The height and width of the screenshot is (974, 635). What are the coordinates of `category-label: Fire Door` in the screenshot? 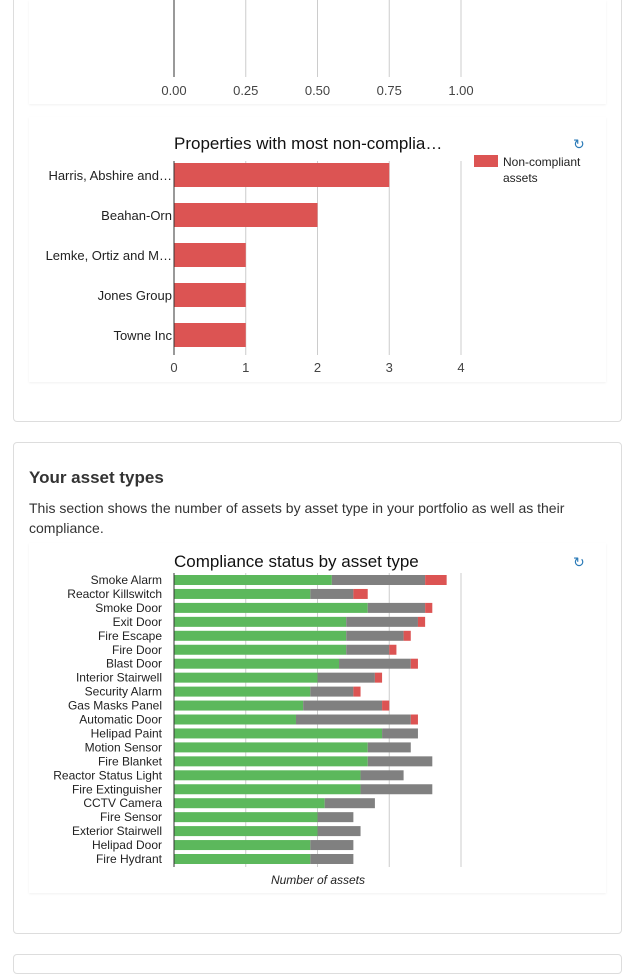 It's located at (137, 650).